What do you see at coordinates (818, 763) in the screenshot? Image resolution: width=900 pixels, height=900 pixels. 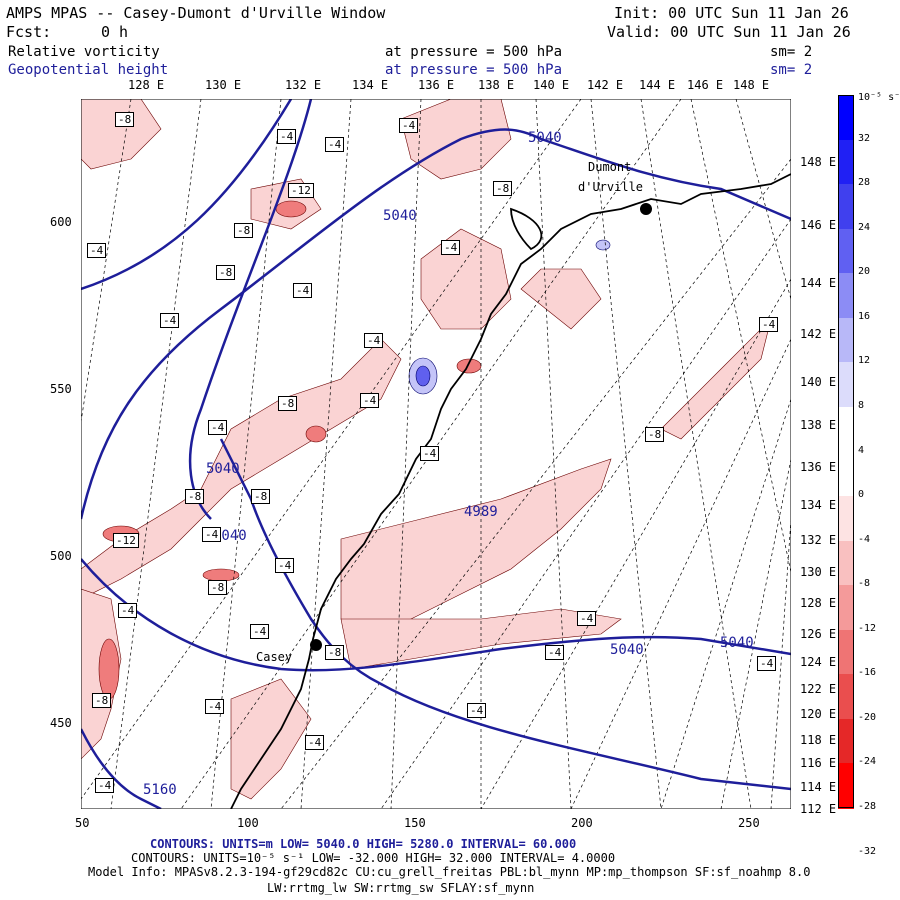 I see `right-lon-label: 116 E` at bounding box center [818, 763].